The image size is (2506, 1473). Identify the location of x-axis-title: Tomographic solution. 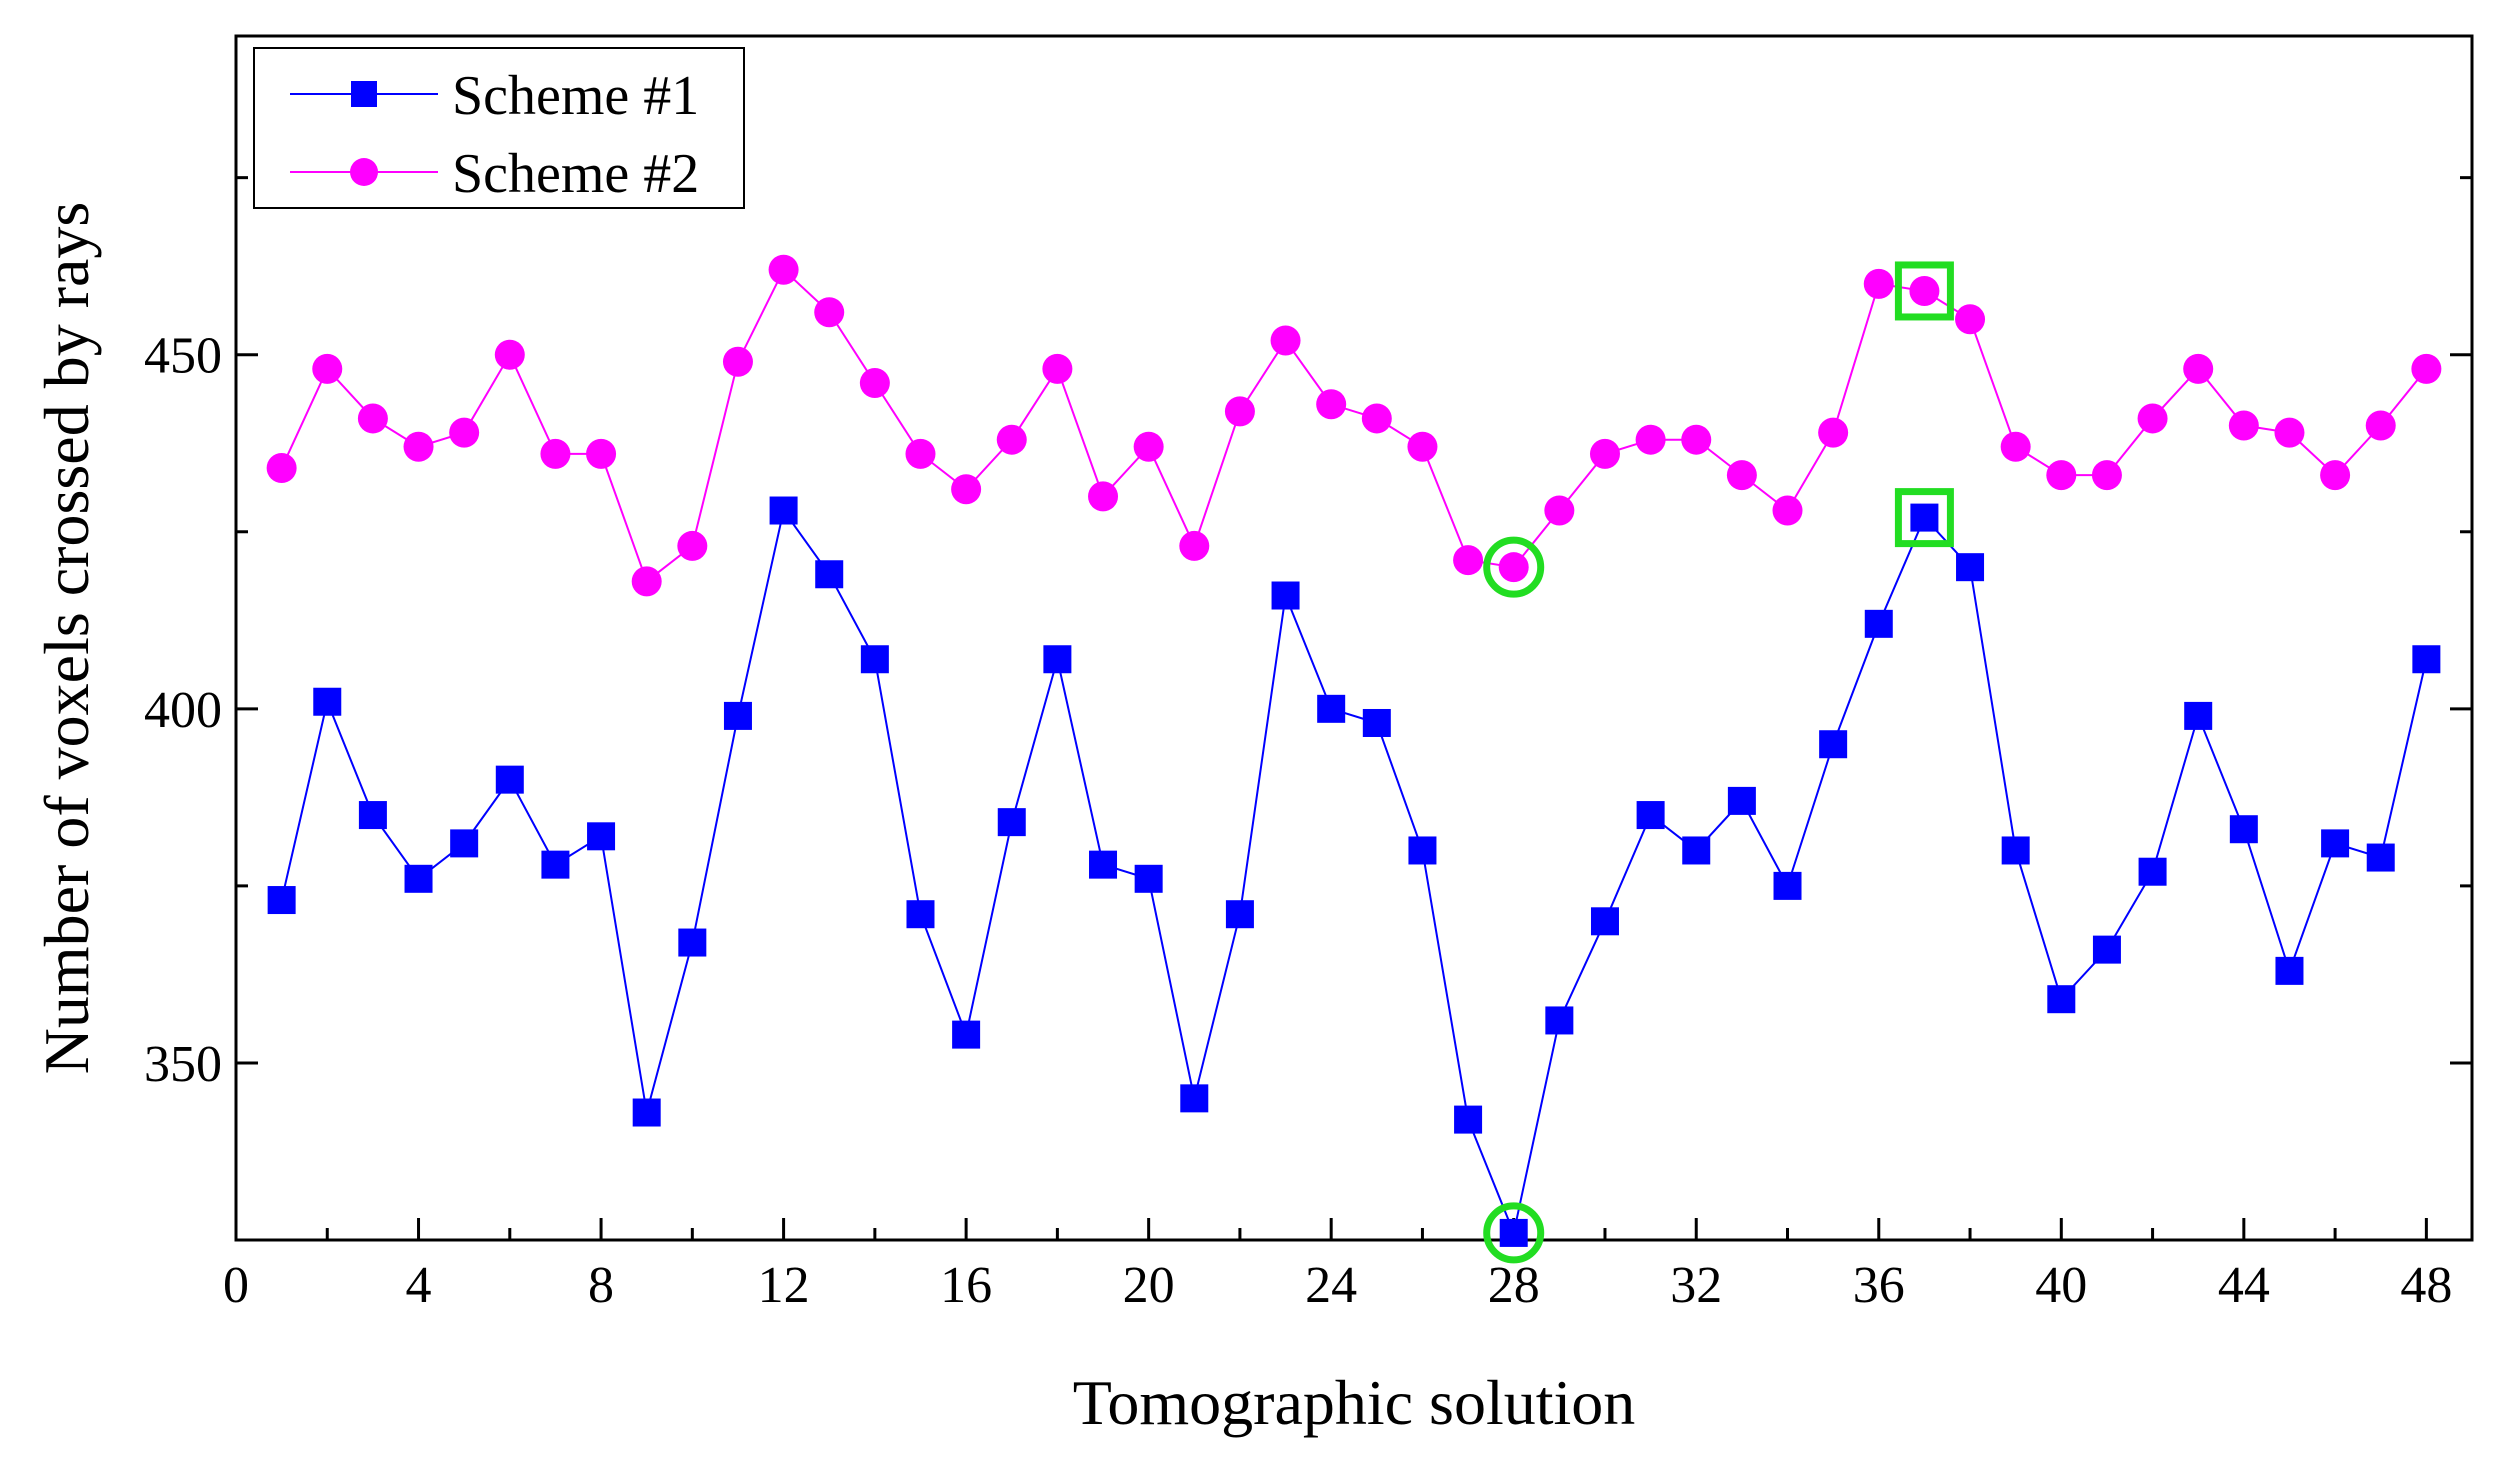
(1354, 1402).